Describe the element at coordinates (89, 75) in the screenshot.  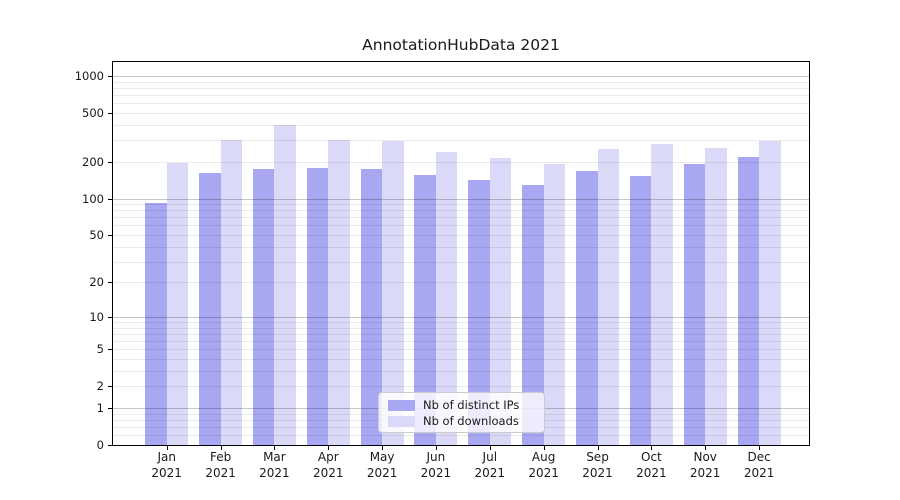
I see `y-tick-label: 1000` at that location.